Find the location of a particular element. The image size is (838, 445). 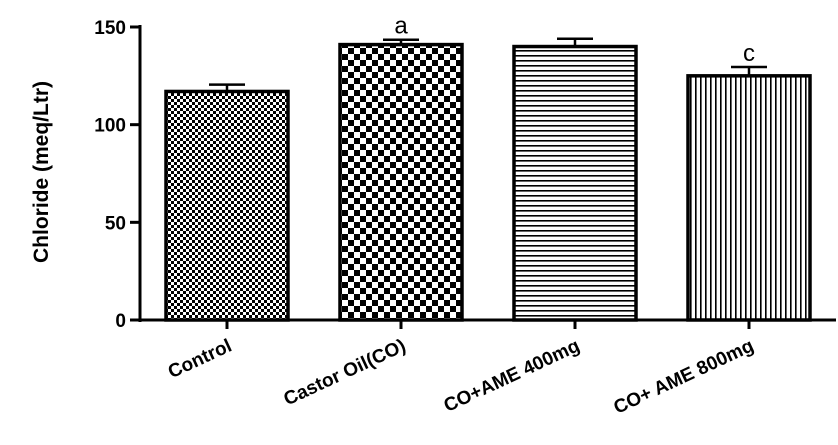

significance-label: c is located at coordinates (749, 53).